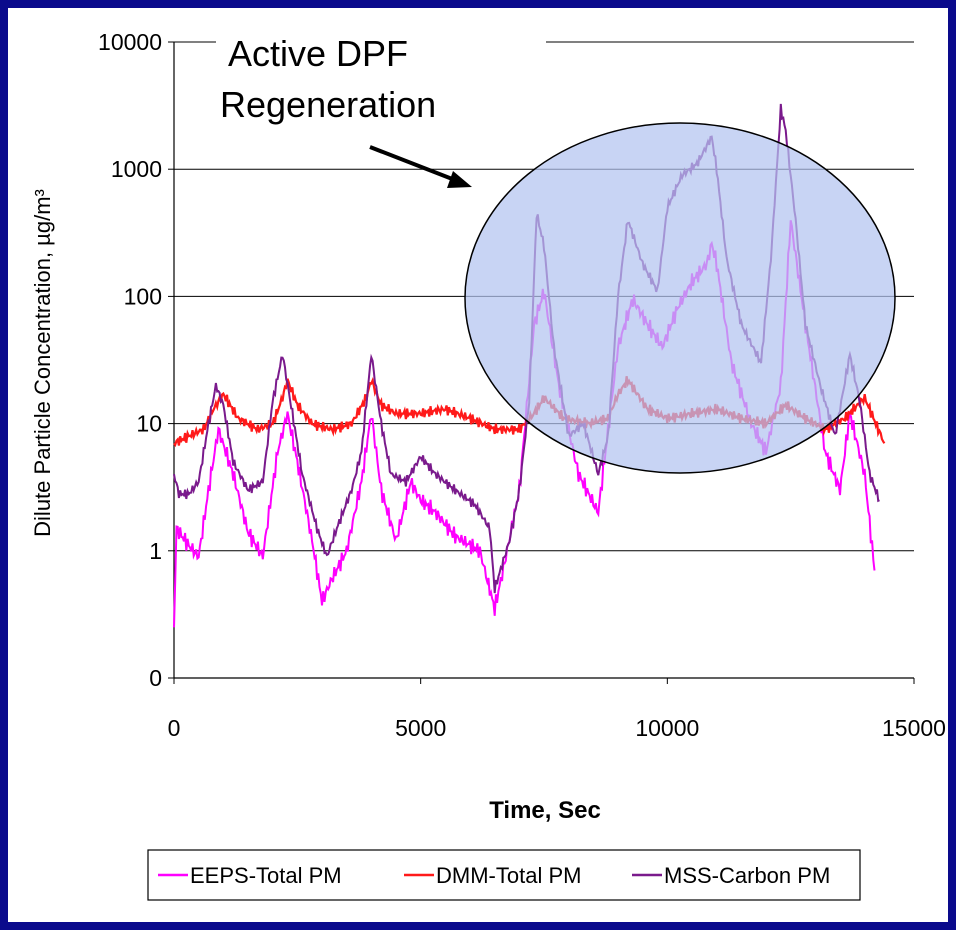 This screenshot has height=930, width=956. I want to click on x-axis-label: Time, Sec, so click(545, 810).